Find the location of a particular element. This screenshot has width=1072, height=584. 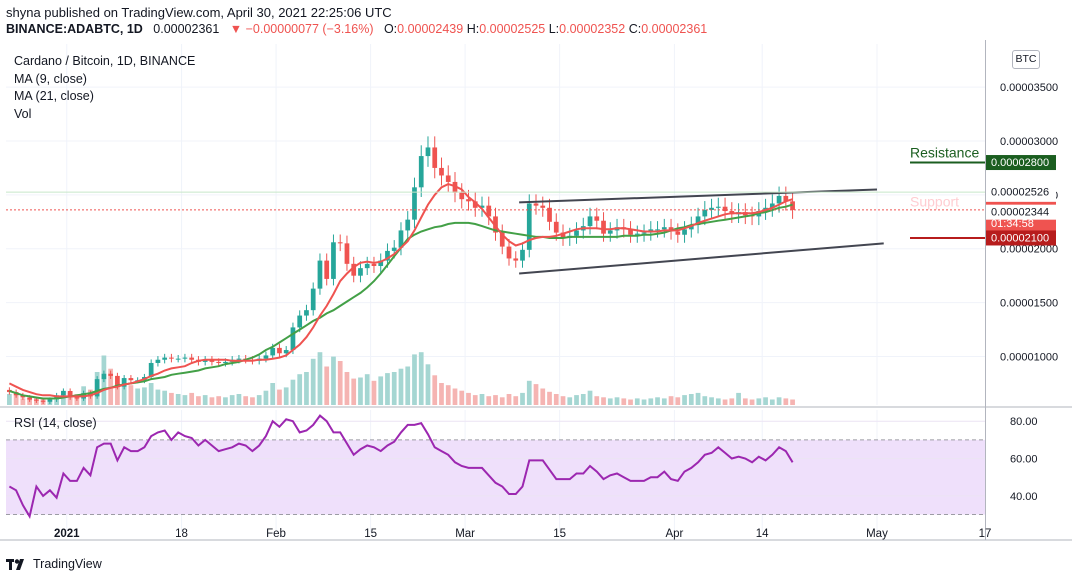

legend-ma9: MA (9, close) is located at coordinates (50, 78).